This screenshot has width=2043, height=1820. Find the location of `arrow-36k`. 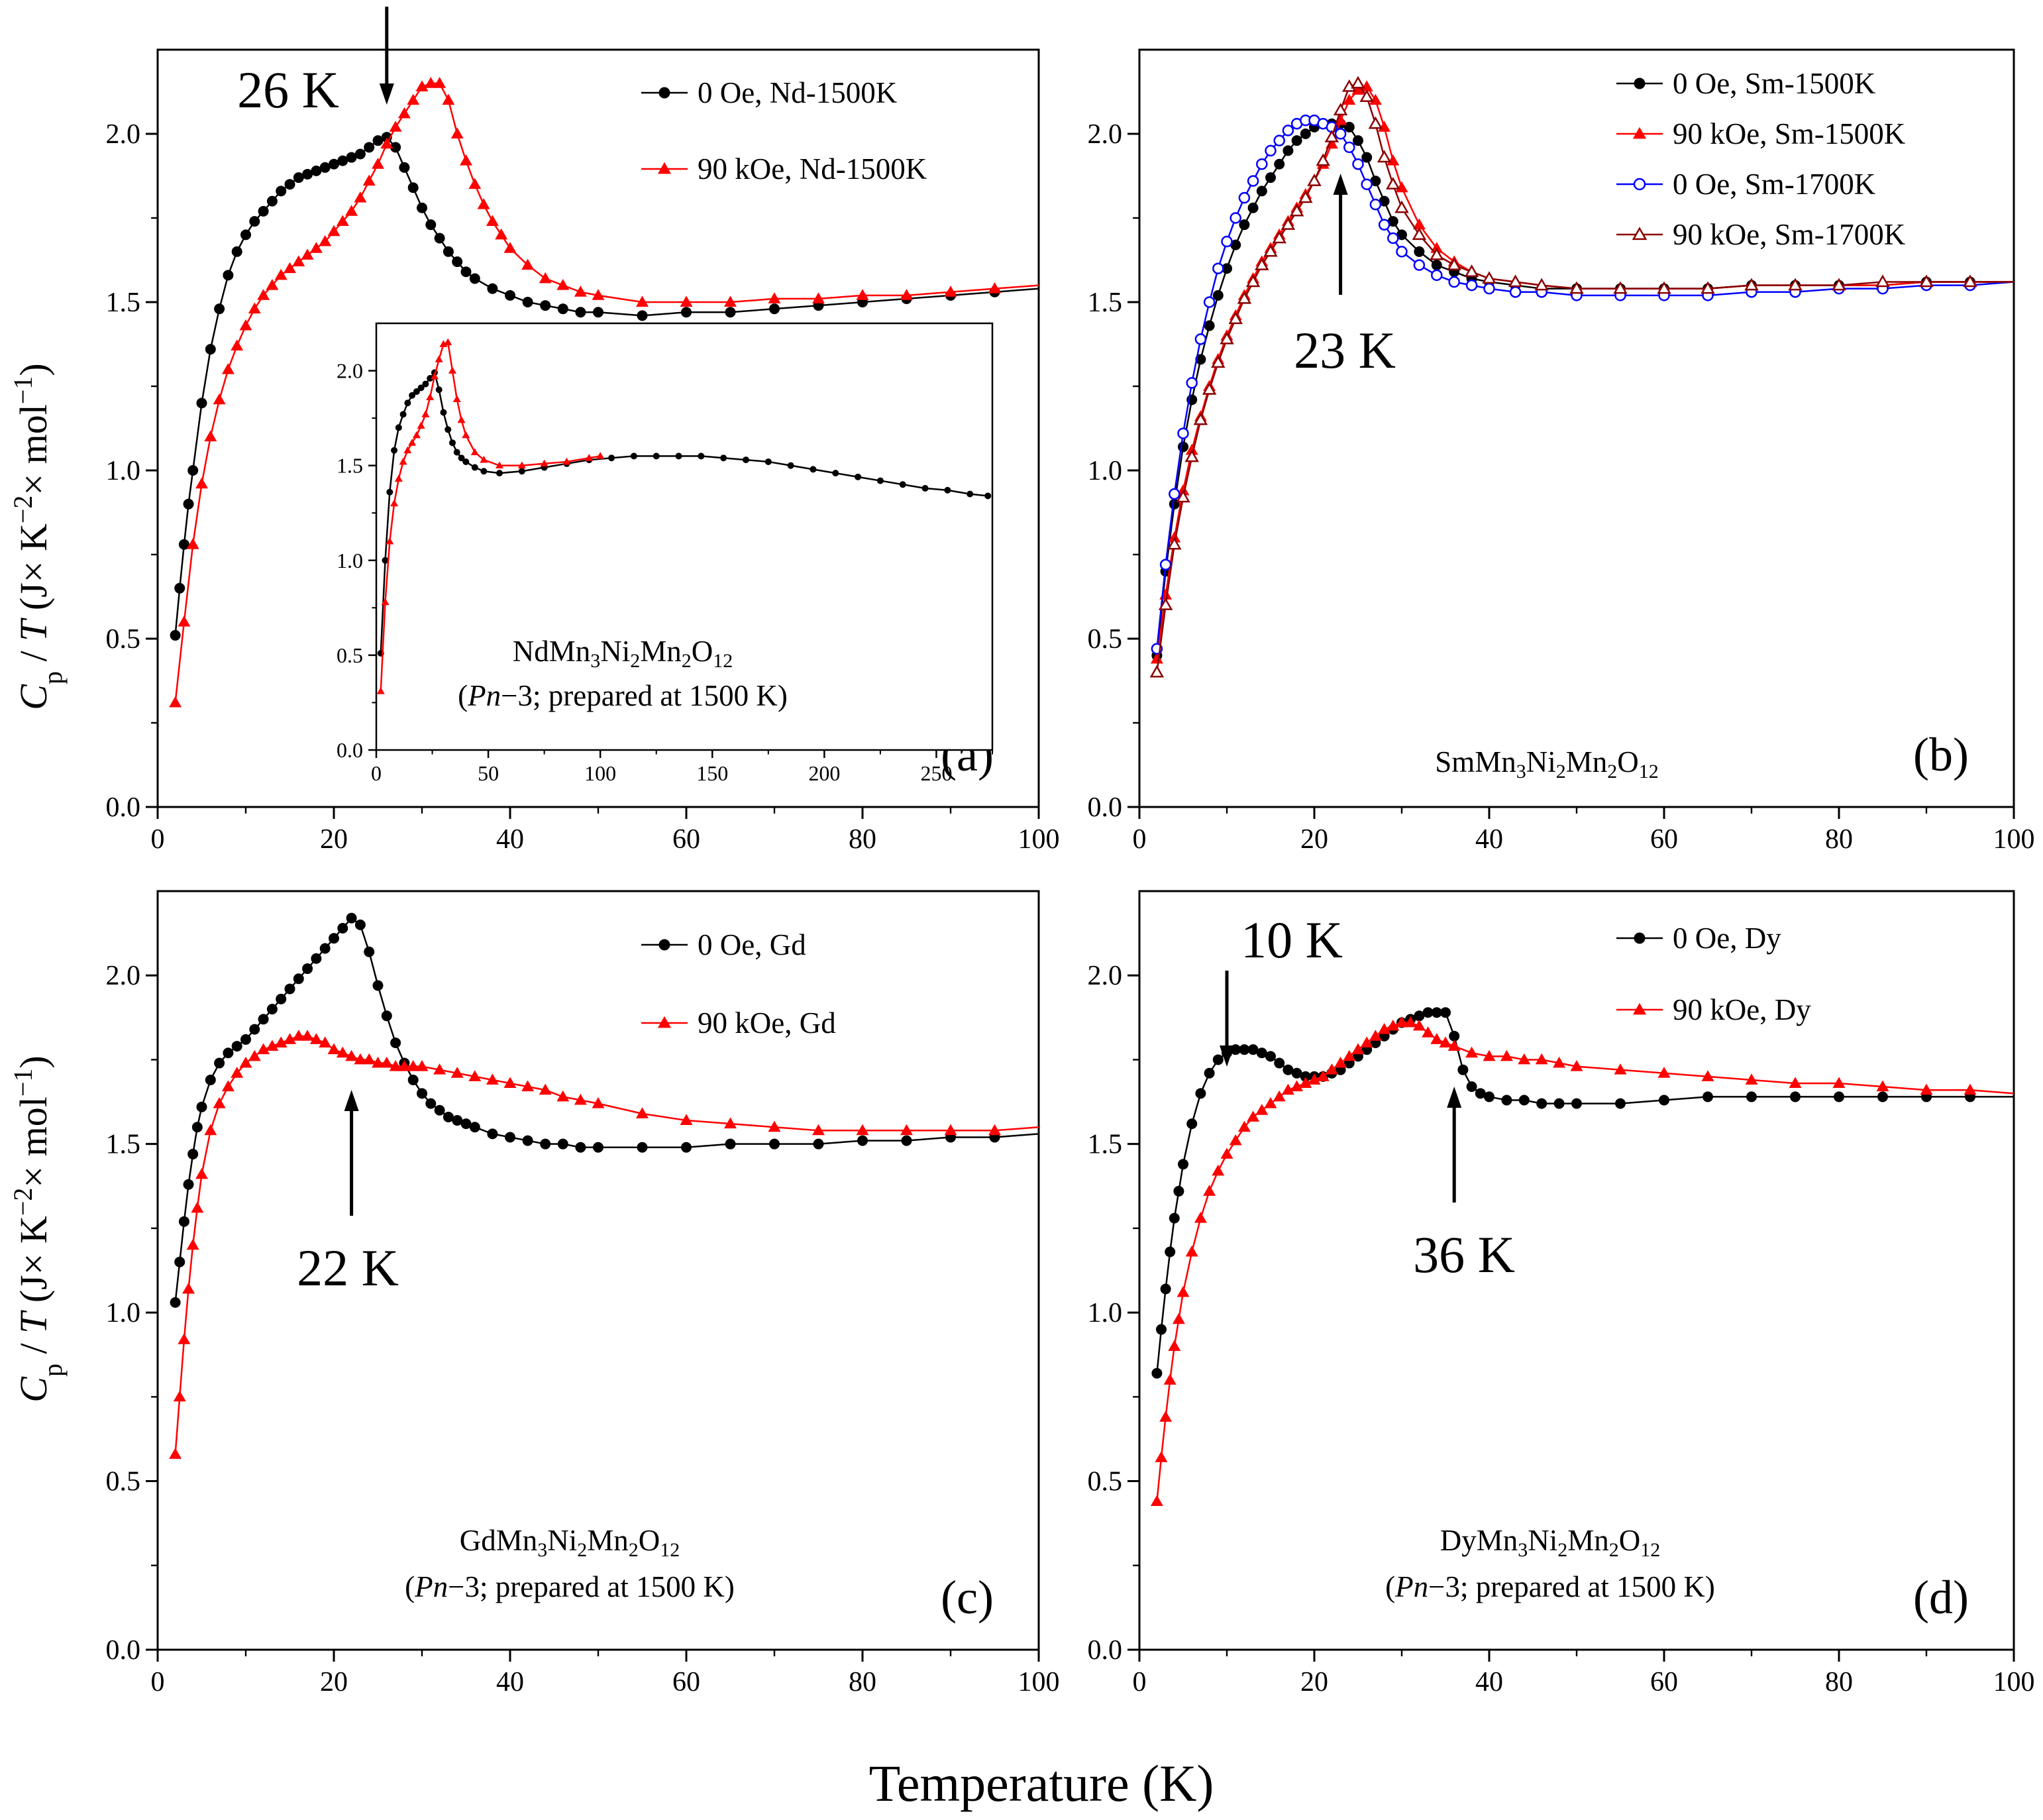

arrow-36k is located at coordinates (1454, 1145).